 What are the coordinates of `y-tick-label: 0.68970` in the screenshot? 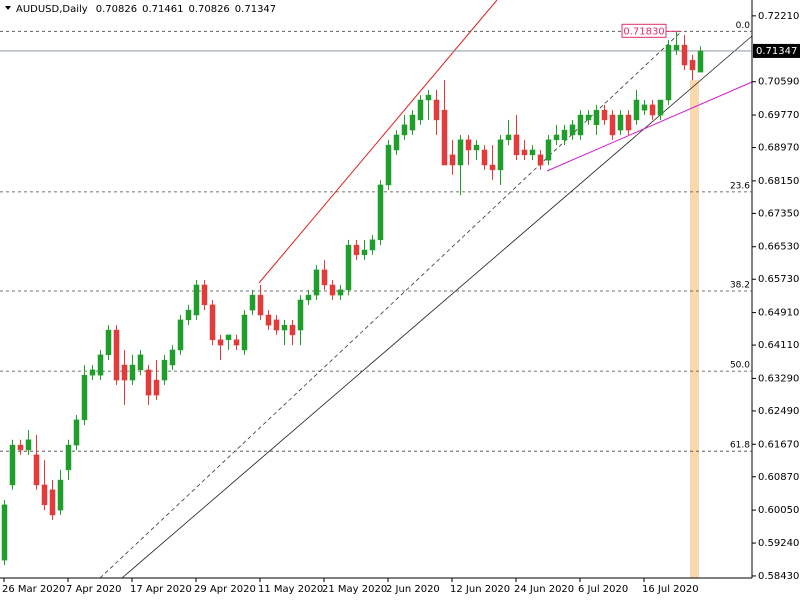 It's located at (778, 148).